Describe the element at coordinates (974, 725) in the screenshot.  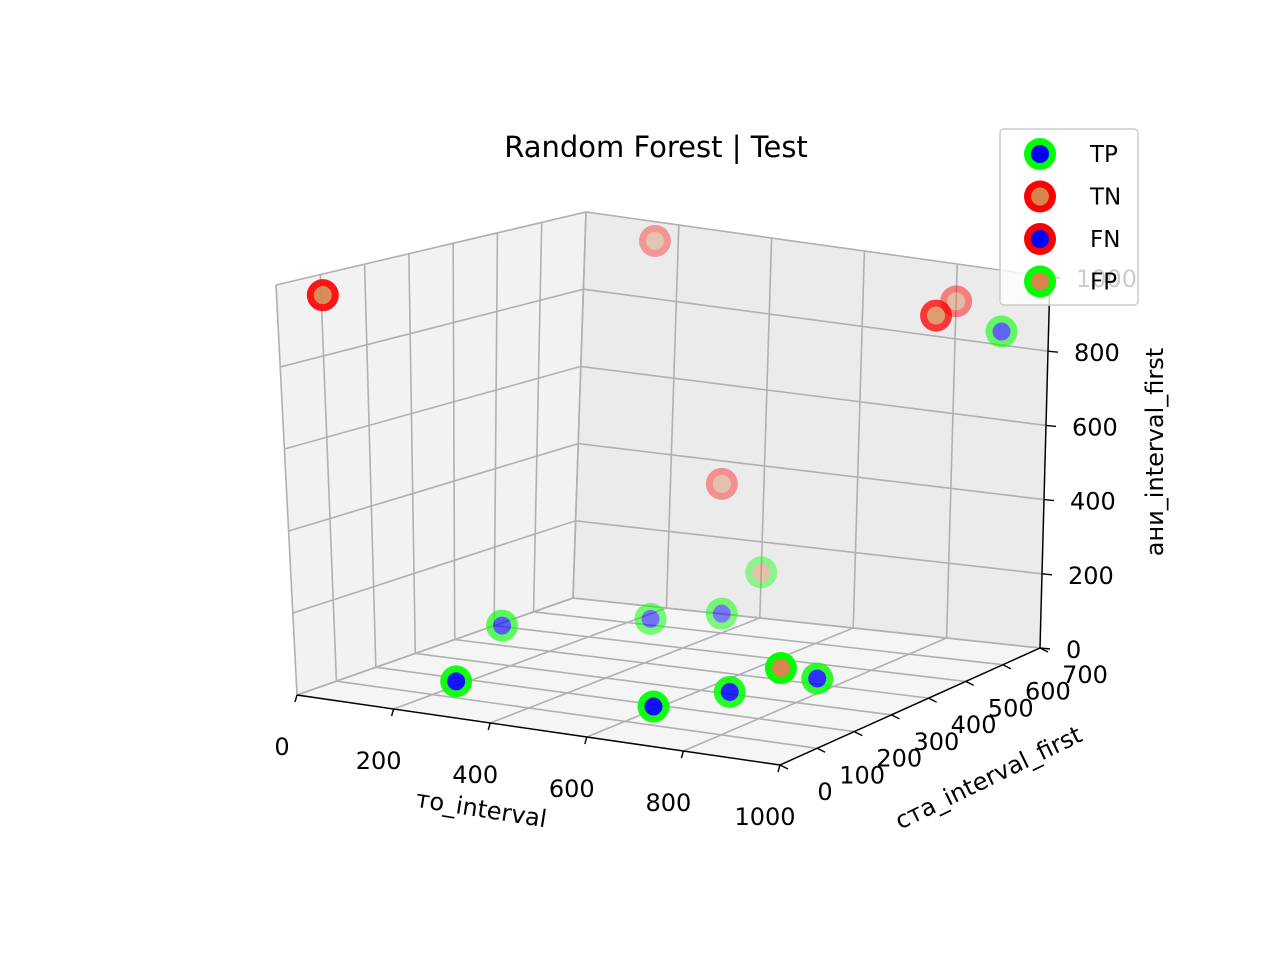
I see `y-tick-label: 400` at that location.